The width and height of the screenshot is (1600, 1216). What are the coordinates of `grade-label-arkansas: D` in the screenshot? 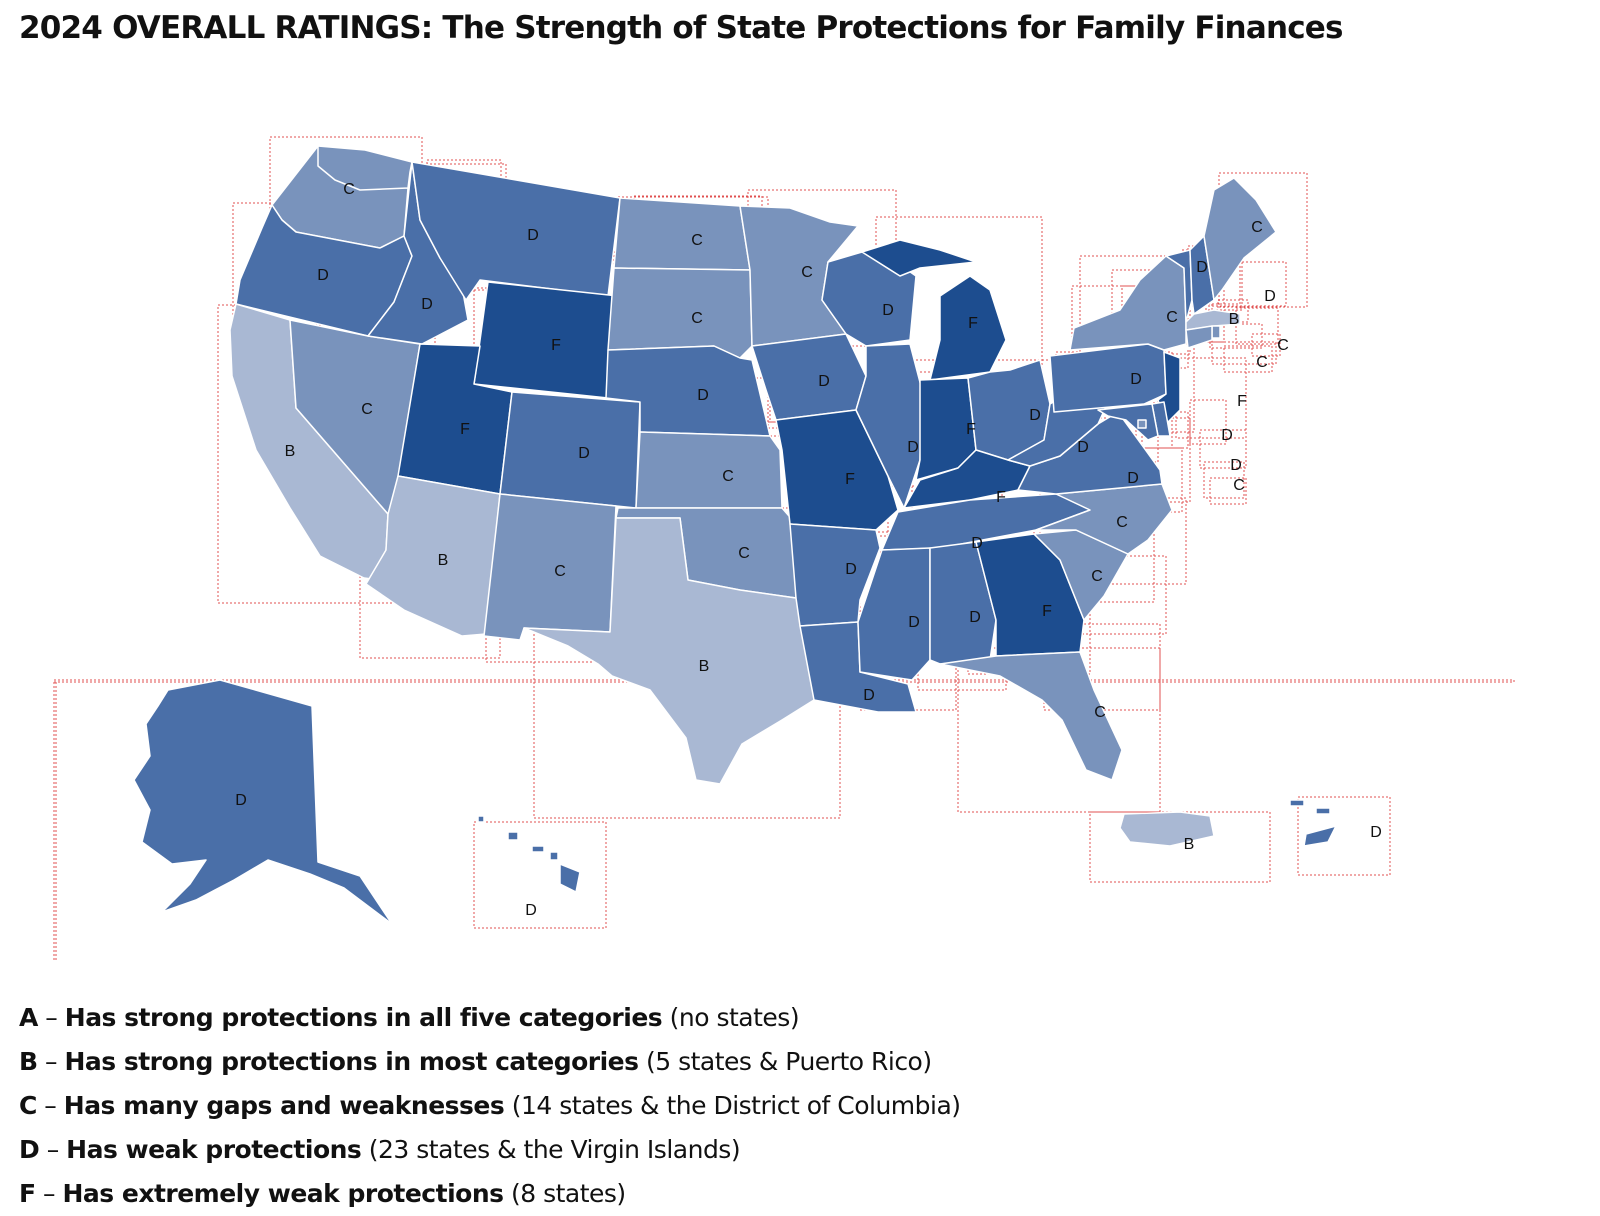 It's located at (851, 569).